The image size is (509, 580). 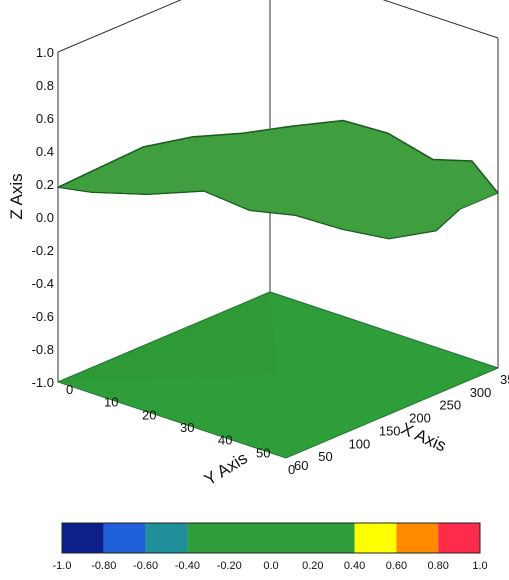 What do you see at coordinates (45, 85) in the screenshot?
I see `z-tick-label: 0.8` at bounding box center [45, 85].